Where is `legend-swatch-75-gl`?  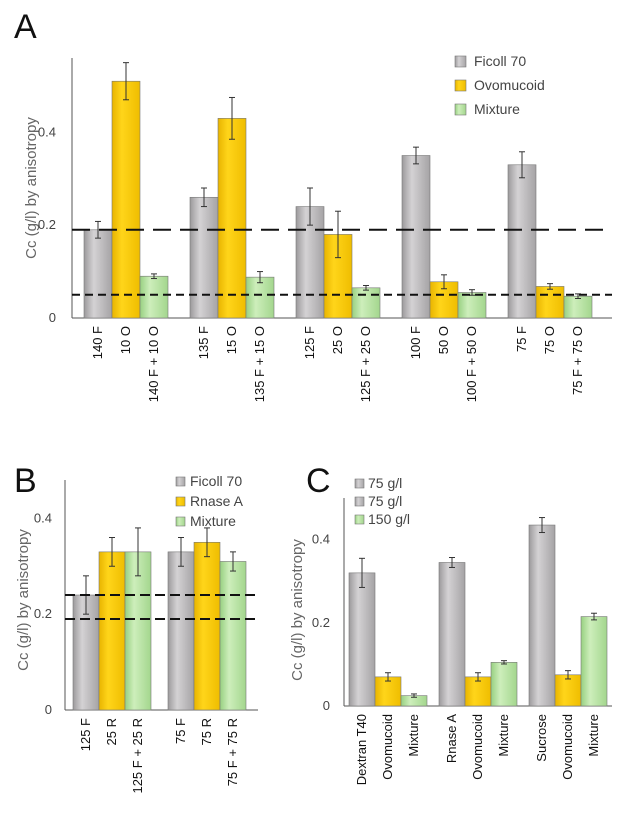 legend-swatch-75-gl is located at coordinates (359, 483).